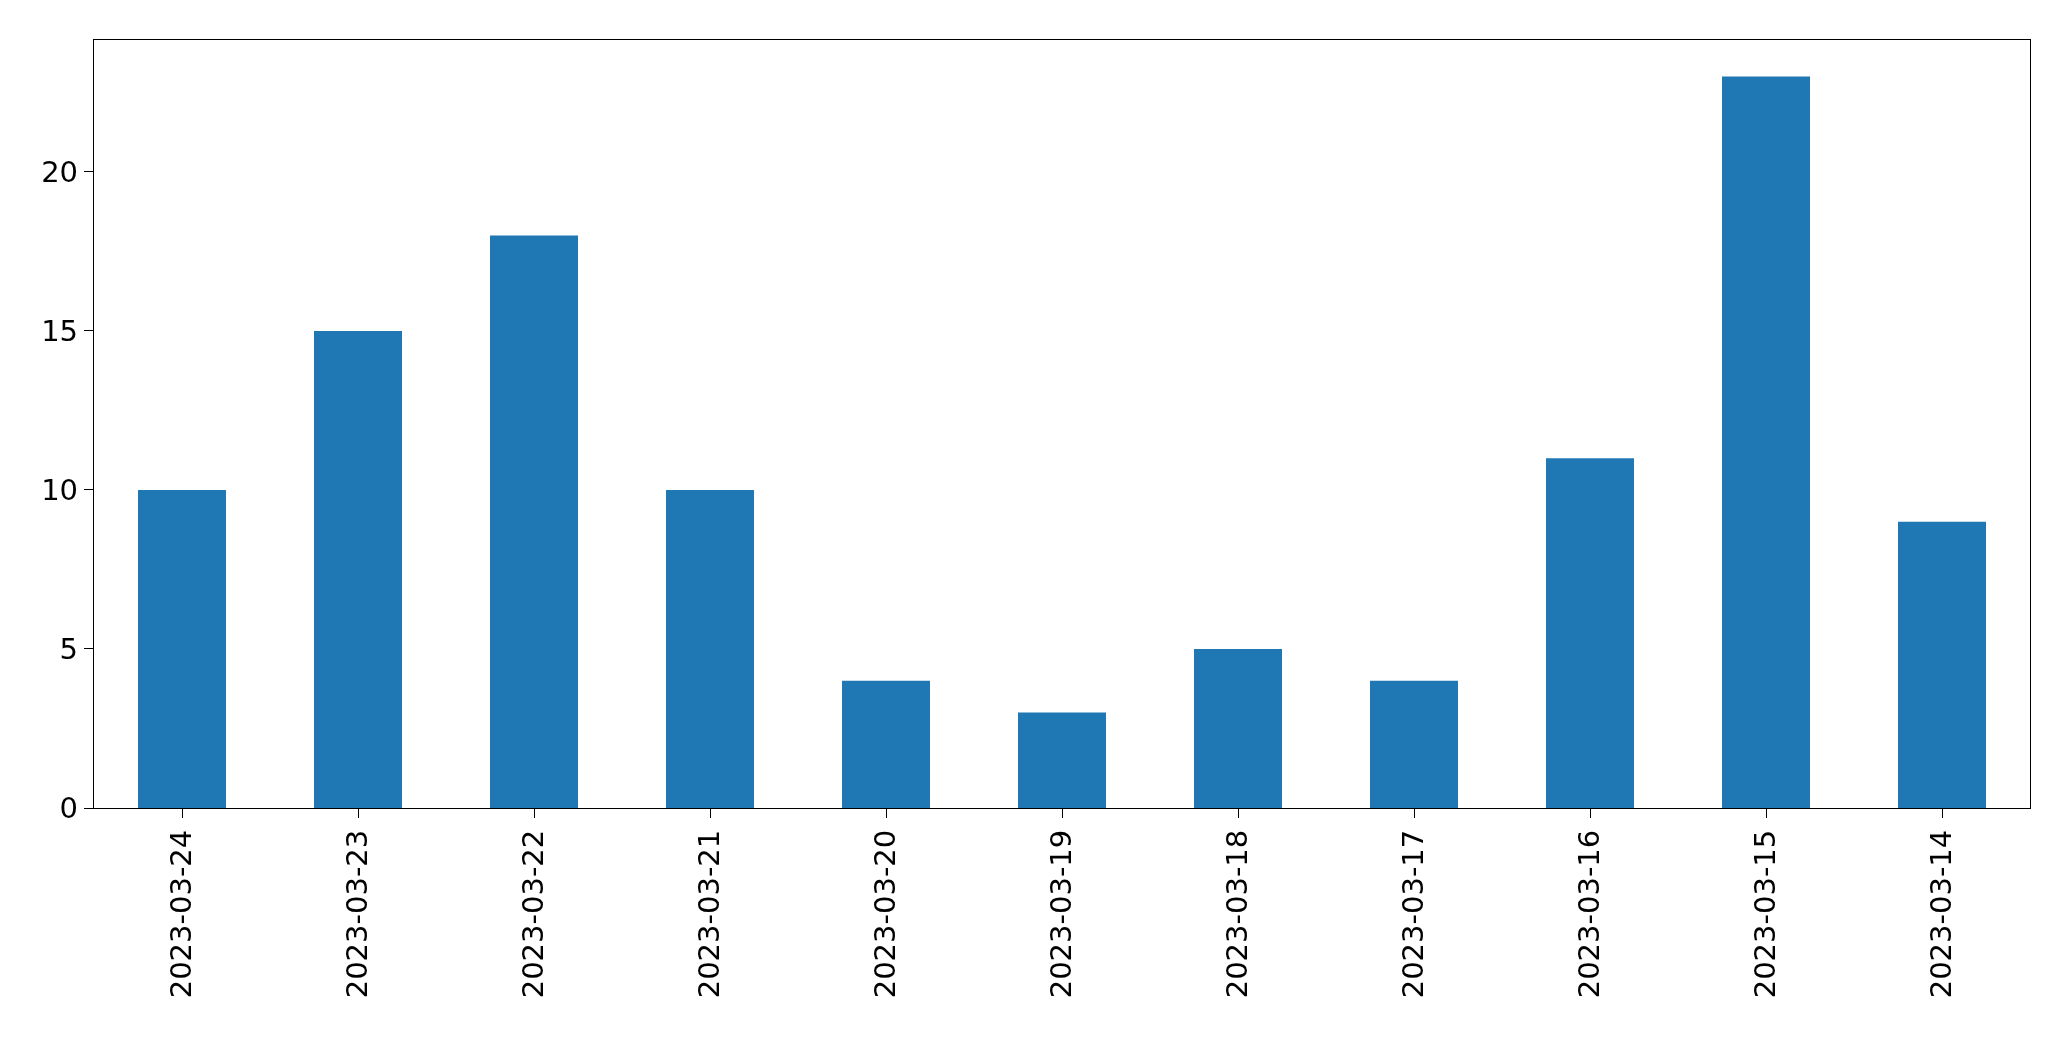  I want to click on x-tick-label: 2023-03-22, so click(533, 914).